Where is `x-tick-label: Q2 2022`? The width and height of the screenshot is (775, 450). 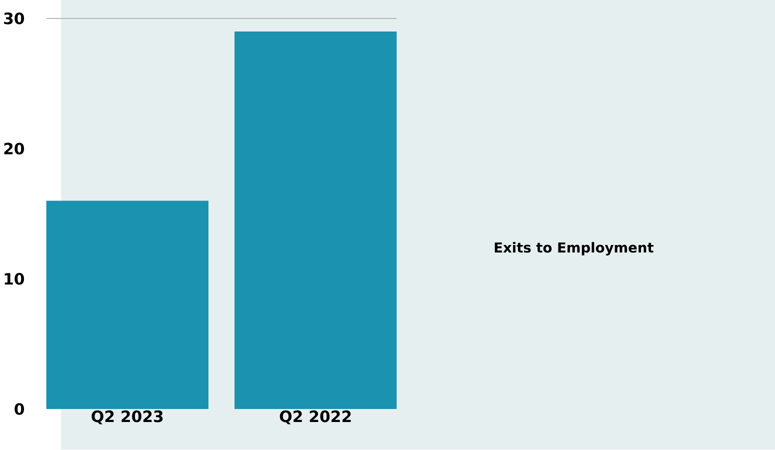
x-tick-label: Q2 2022 is located at coordinates (315, 417).